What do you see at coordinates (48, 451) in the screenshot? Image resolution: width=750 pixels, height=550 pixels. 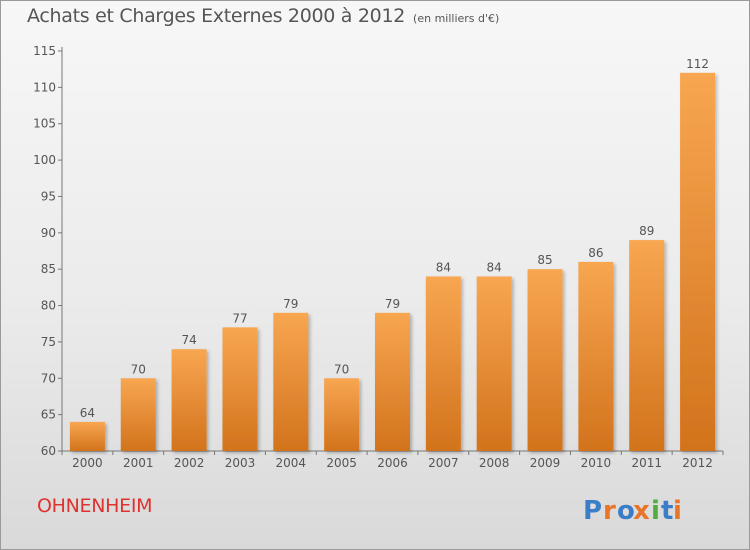 I see `y-tick-label: 60` at bounding box center [48, 451].